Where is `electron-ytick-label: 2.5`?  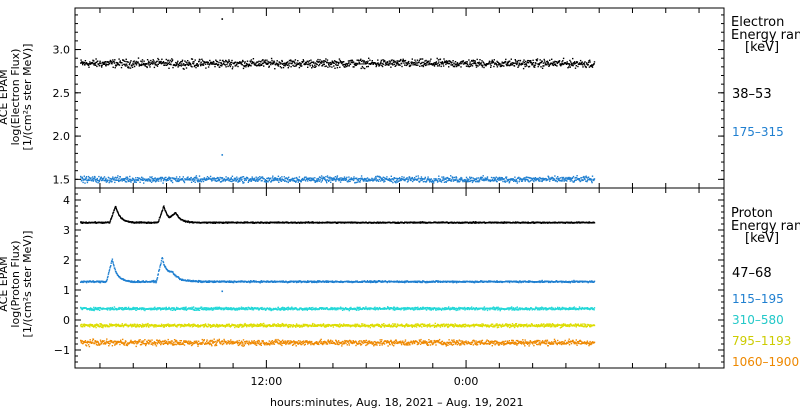
electron-ytick-label: 2.5 is located at coordinates (62, 93).